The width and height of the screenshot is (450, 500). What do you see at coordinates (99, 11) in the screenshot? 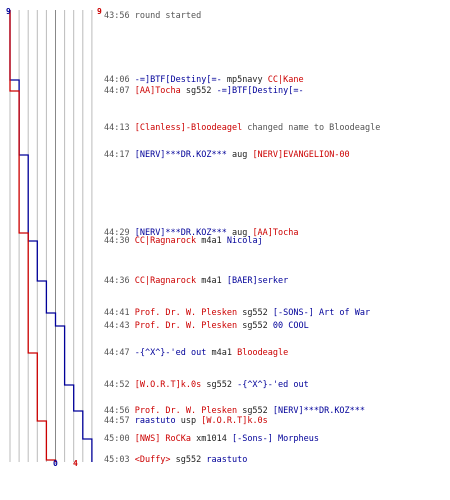
I see `red-start-count: 9` at bounding box center [99, 11].